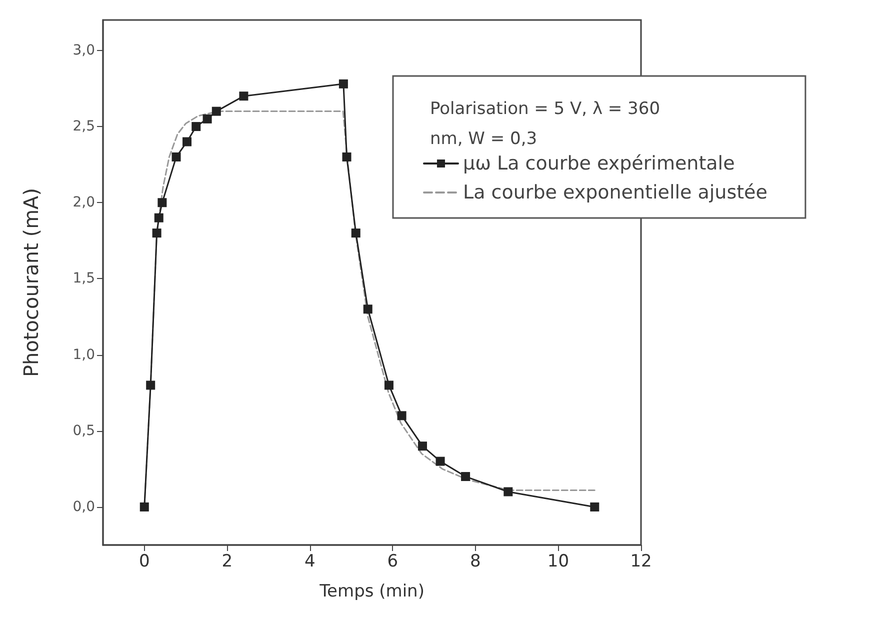 This screenshot has height=632, width=874. What do you see at coordinates (641, 562) in the screenshot?
I see `x-tick-label: 12` at bounding box center [641, 562].